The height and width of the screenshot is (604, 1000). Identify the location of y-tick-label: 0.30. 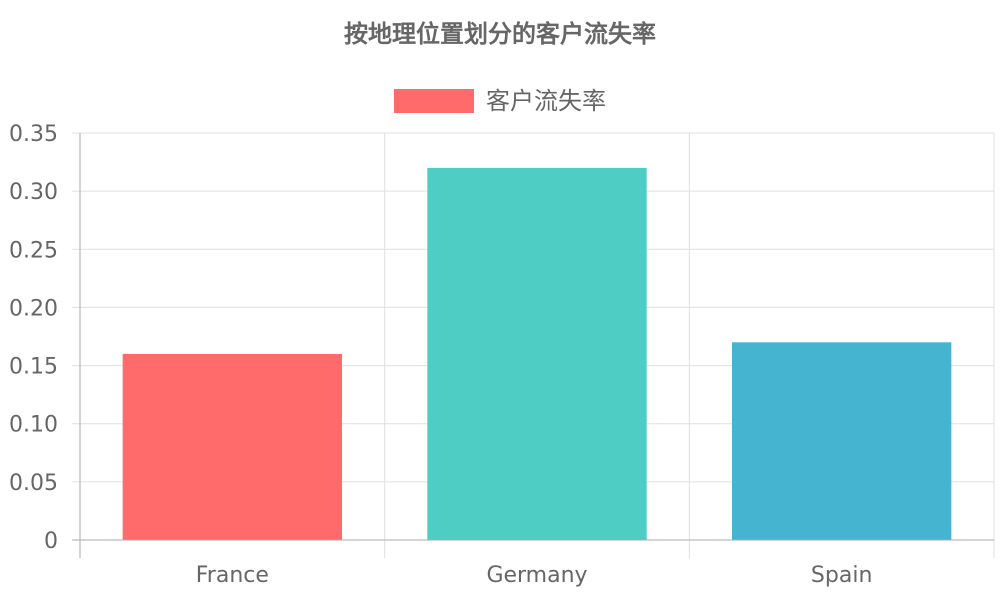
(33, 192).